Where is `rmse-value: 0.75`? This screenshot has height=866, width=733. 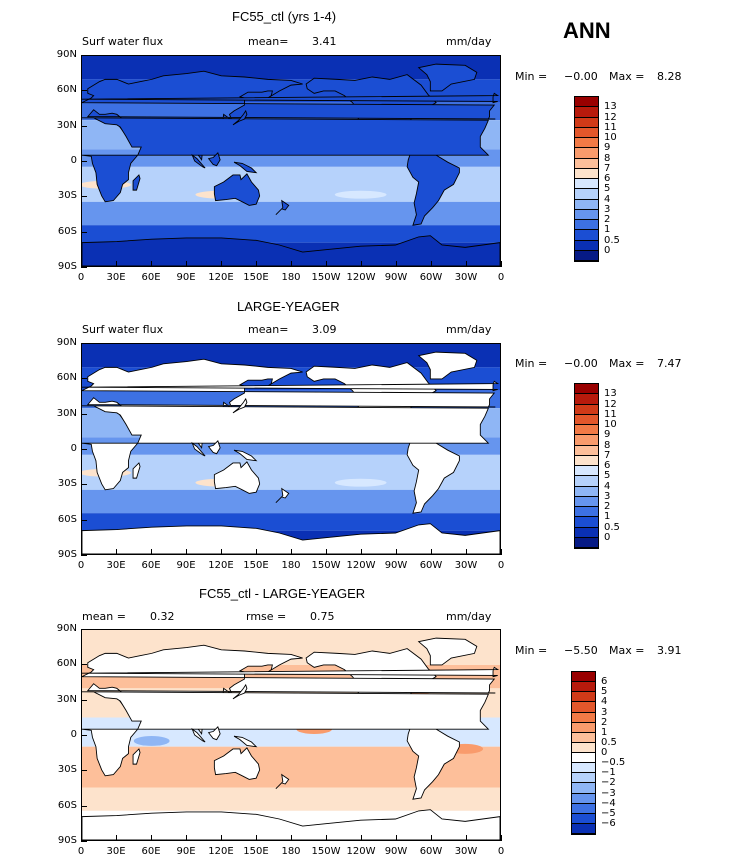 rmse-value: 0.75 is located at coordinates (322, 616).